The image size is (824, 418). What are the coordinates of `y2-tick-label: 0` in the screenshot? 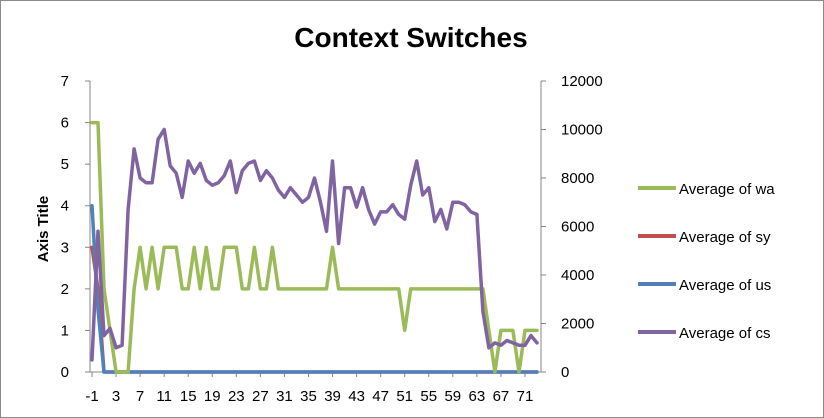 It's located at (565, 372).